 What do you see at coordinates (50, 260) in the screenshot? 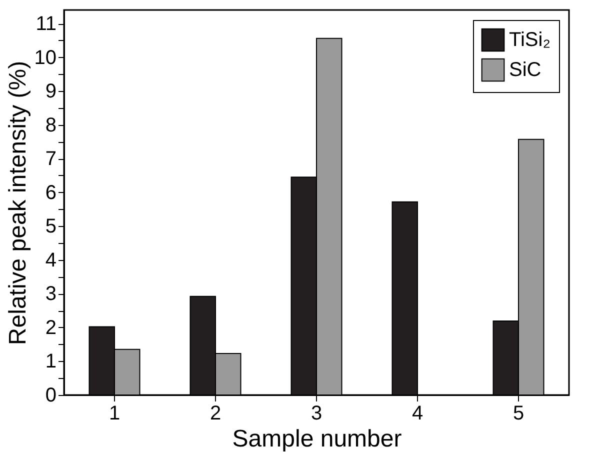
I see `y-tick-label: 4` at bounding box center [50, 260].